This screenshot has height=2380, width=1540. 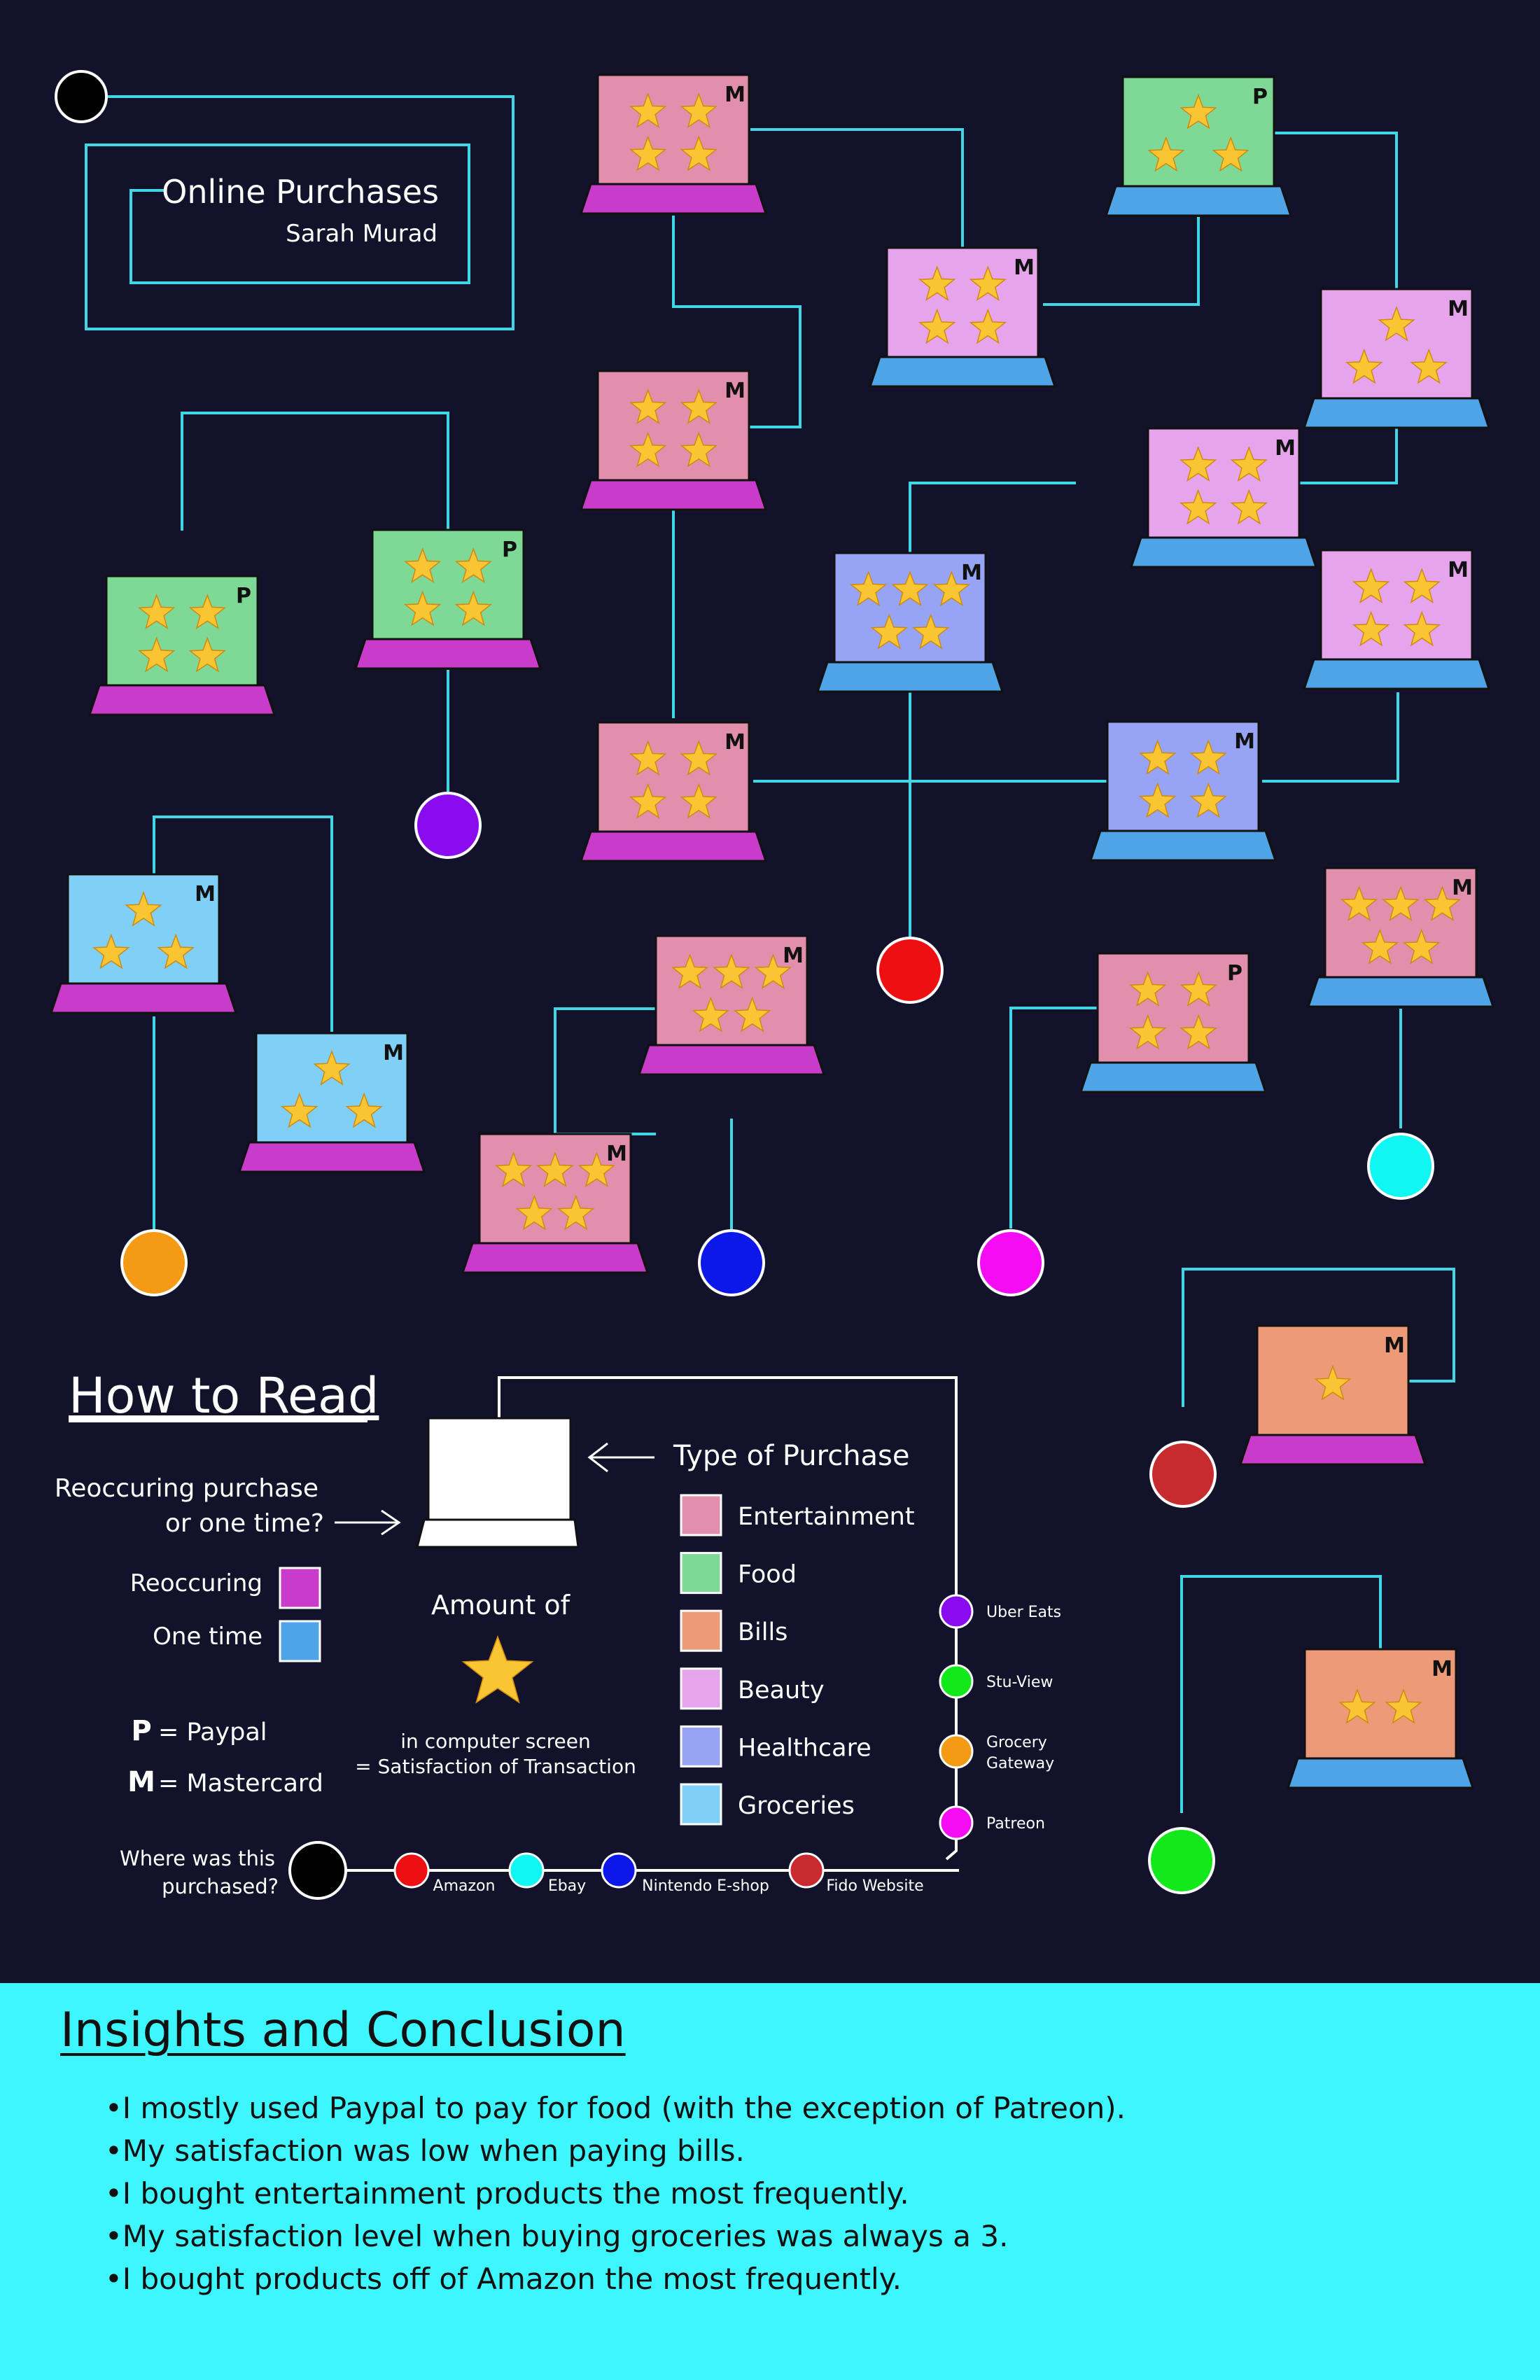 I want to click on insights-title: Insights and Conclusion, so click(x=343, y=2030).